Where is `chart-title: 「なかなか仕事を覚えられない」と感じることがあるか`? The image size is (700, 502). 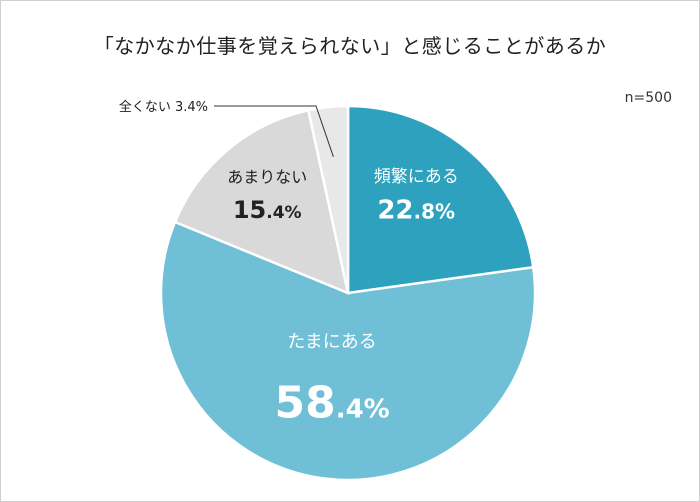 chart-title: 「なかなか仕事を覚えられない」と感じることがあるか is located at coordinates (350, 46).